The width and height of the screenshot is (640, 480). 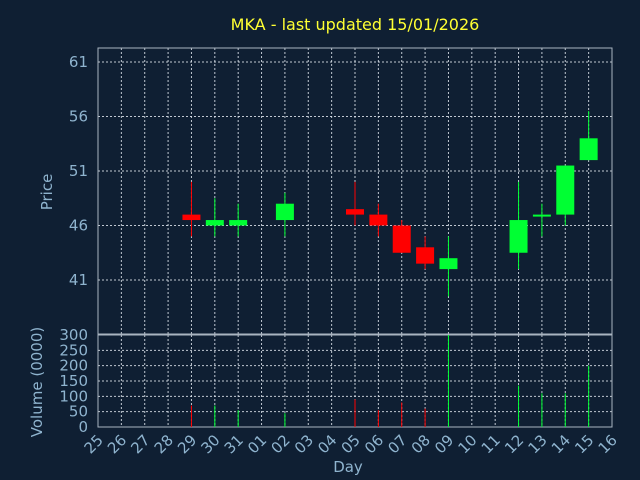 What do you see at coordinates (73, 381) in the screenshot?
I see `volume-tick-label: 150` at bounding box center [73, 381].